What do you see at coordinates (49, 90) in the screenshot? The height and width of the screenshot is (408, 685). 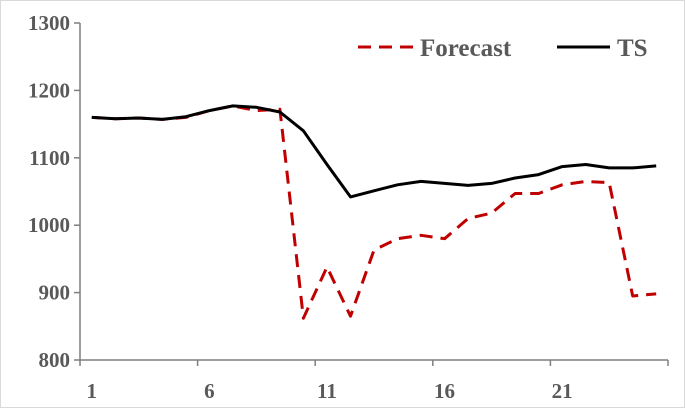 I see `y-tick-label: 1200` at bounding box center [49, 90].